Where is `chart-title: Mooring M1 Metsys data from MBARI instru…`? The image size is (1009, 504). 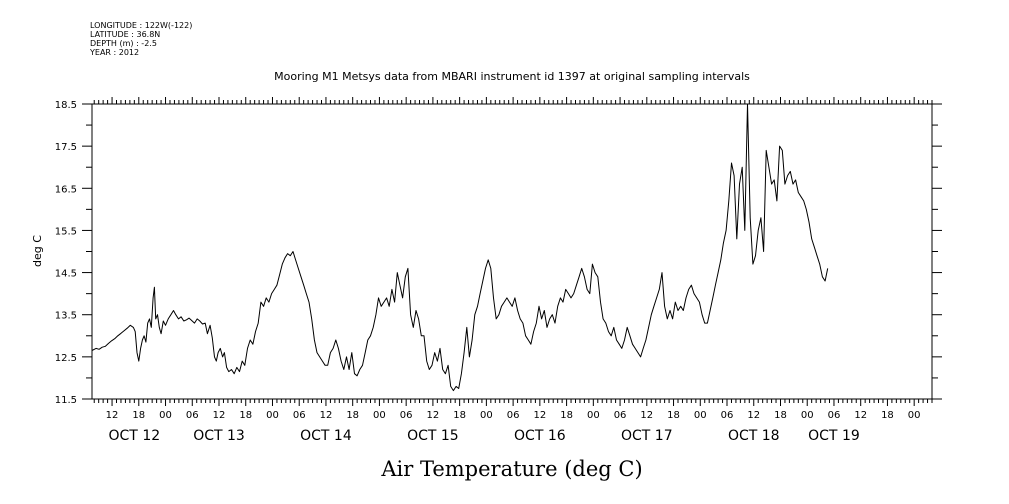 chart-title: Mooring M1 Metsys data from MBARI instru… is located at coordinates (512, 76).